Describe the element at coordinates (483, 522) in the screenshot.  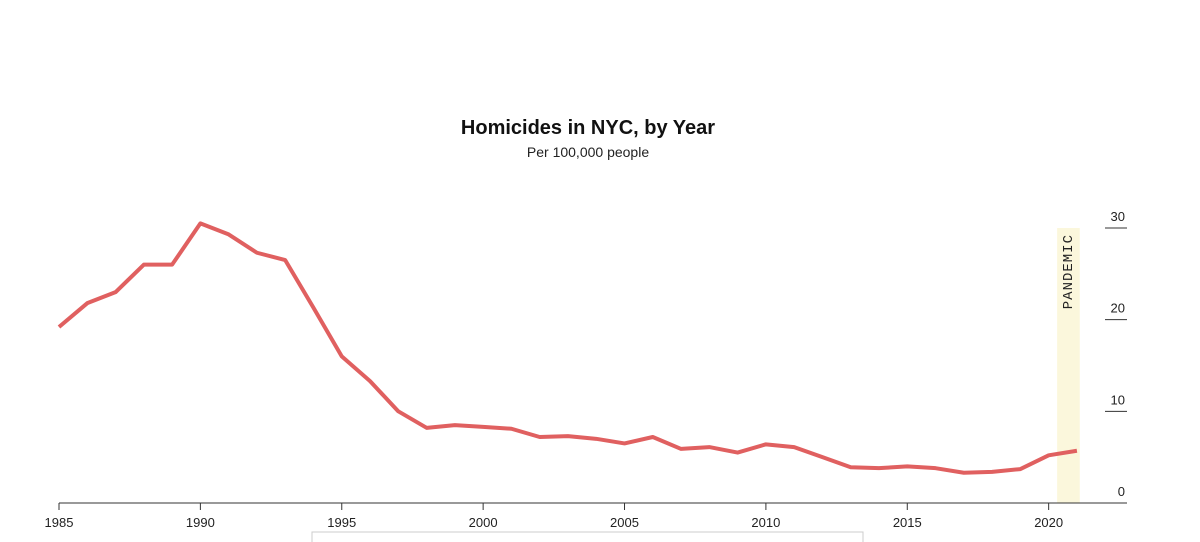
I see `x-tick-label: 2000` at that location.